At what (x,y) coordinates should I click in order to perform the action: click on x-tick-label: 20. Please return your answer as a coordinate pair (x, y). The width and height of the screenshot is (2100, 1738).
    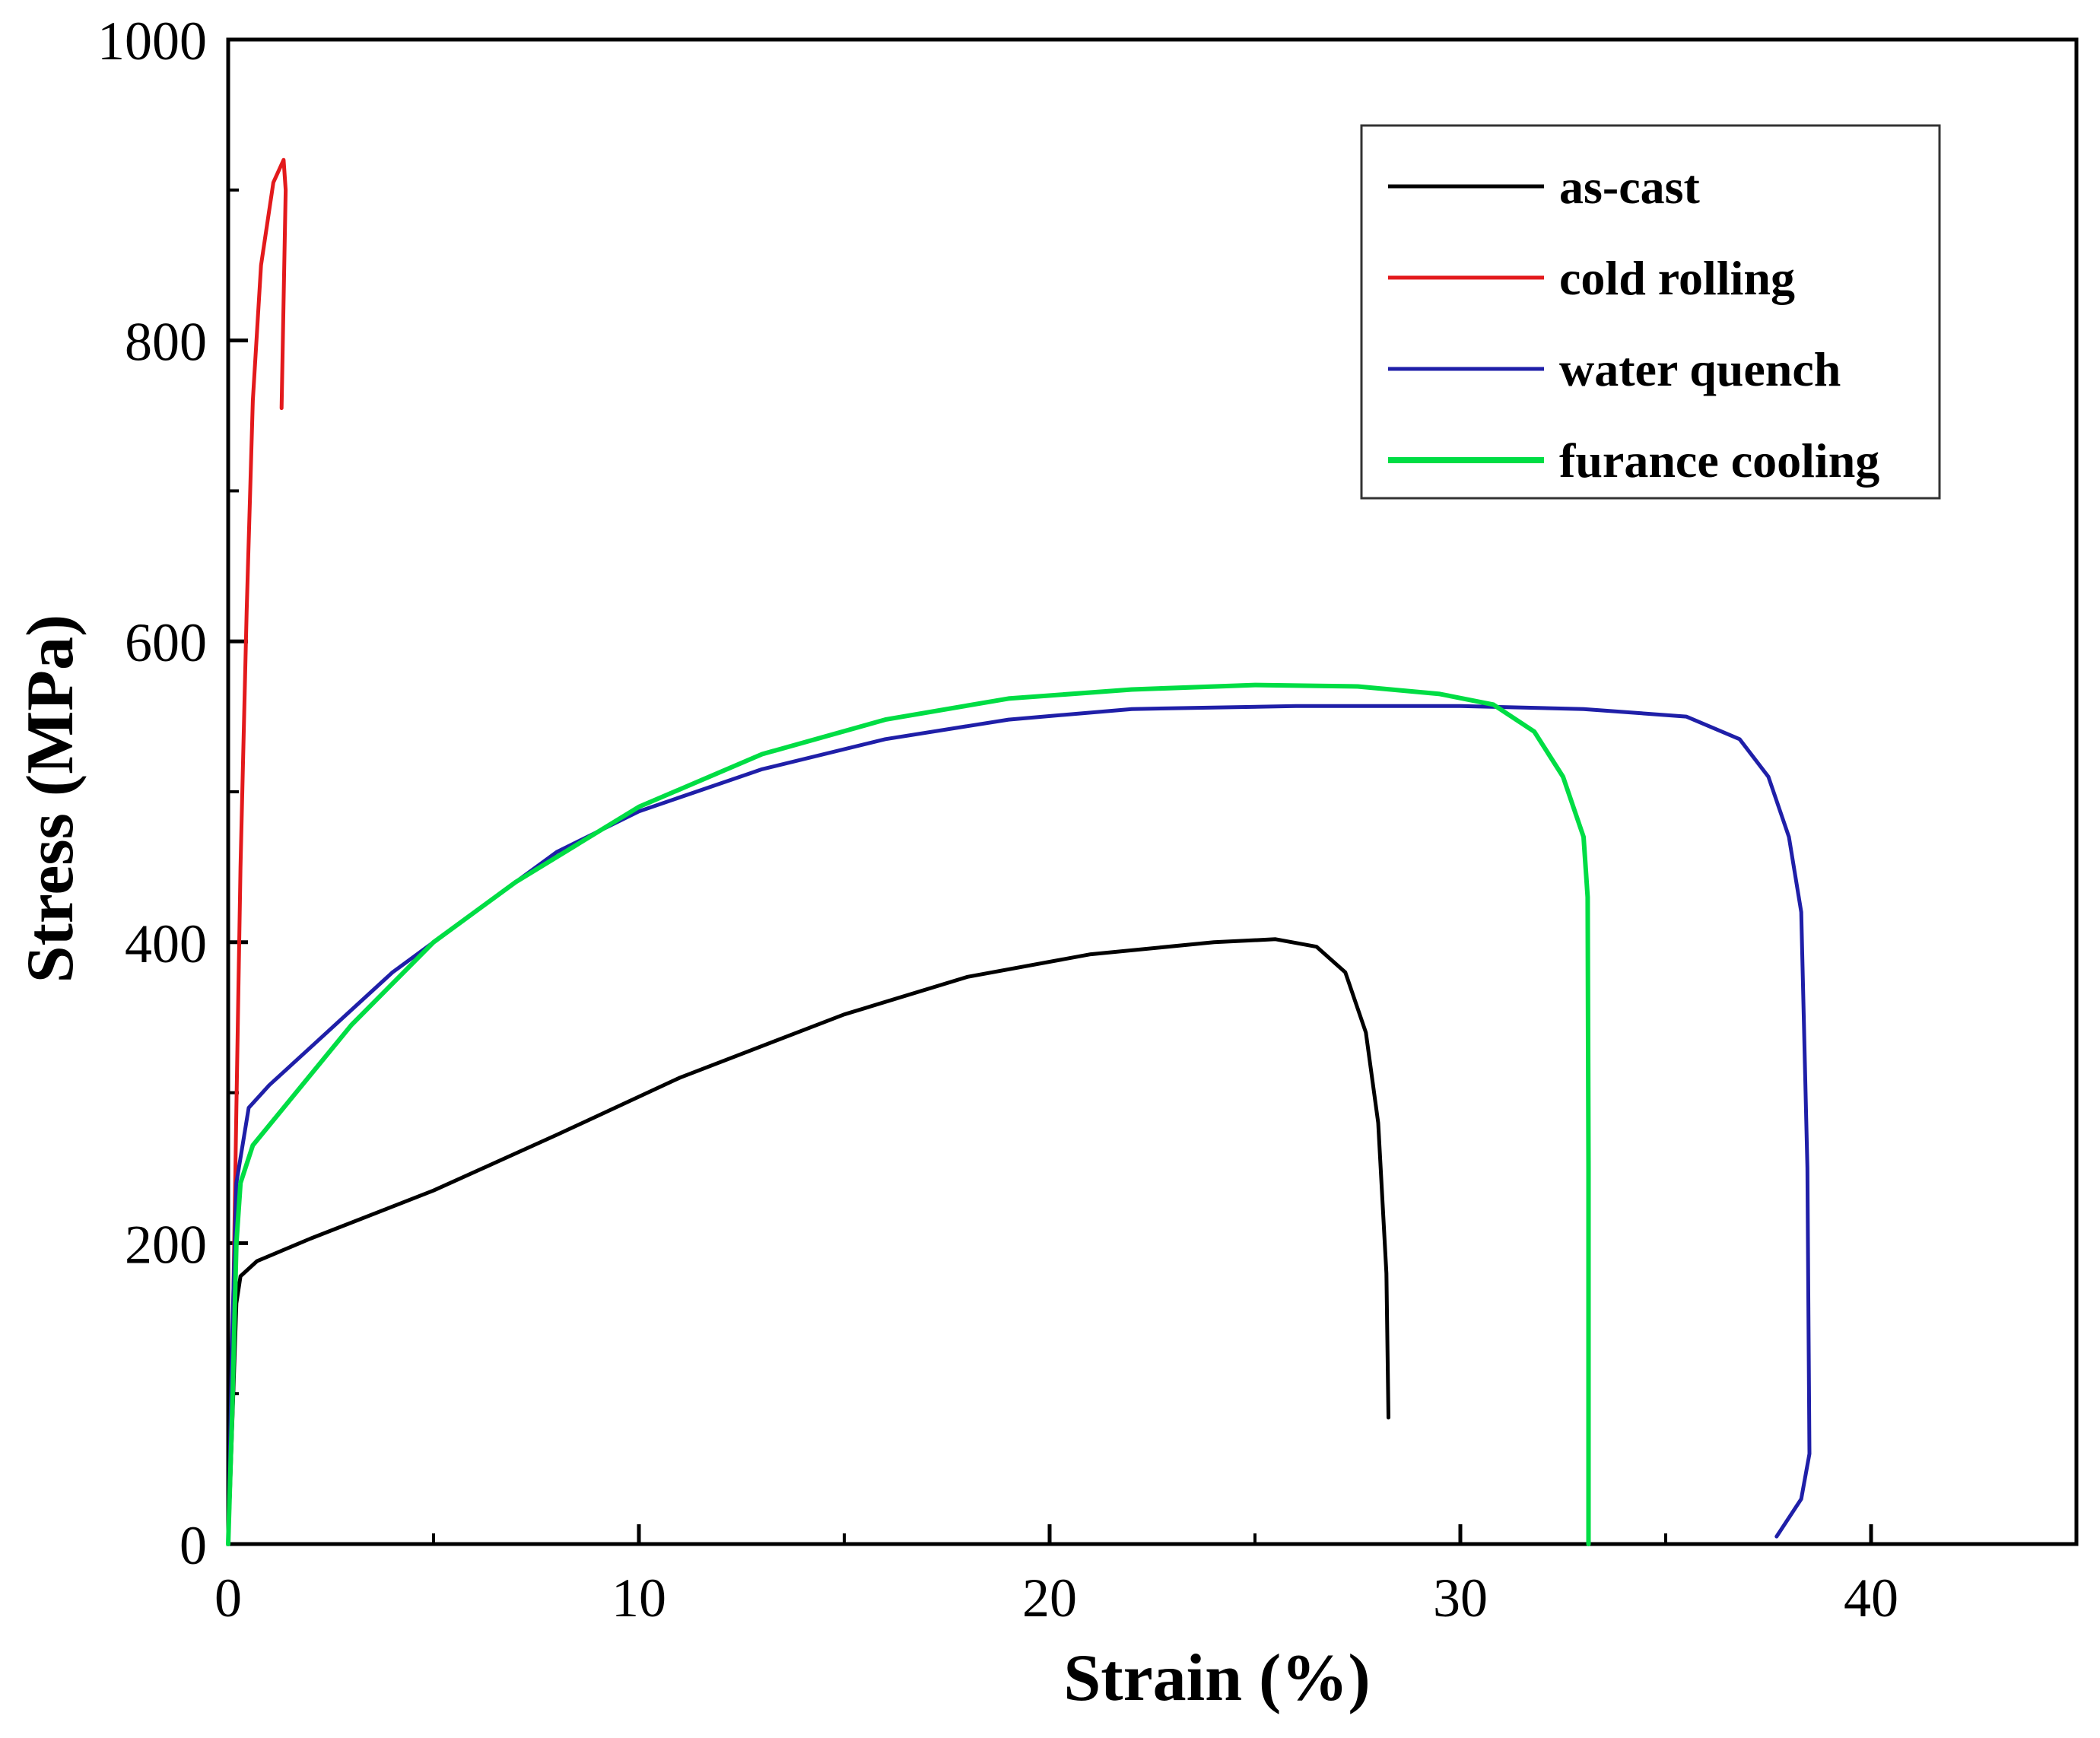
    Looking at the image, I should click on (1049, 1598).